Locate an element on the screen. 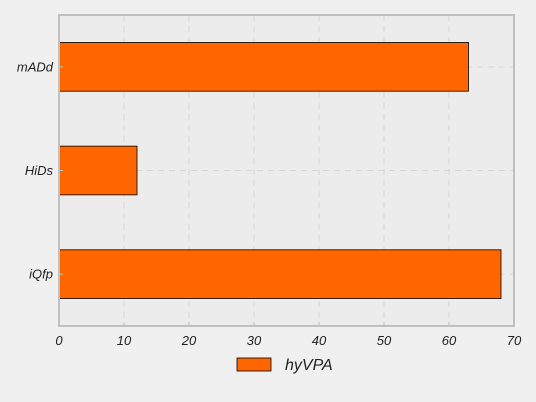  x-tick-label: 70 is located at coordinates (514, 340).